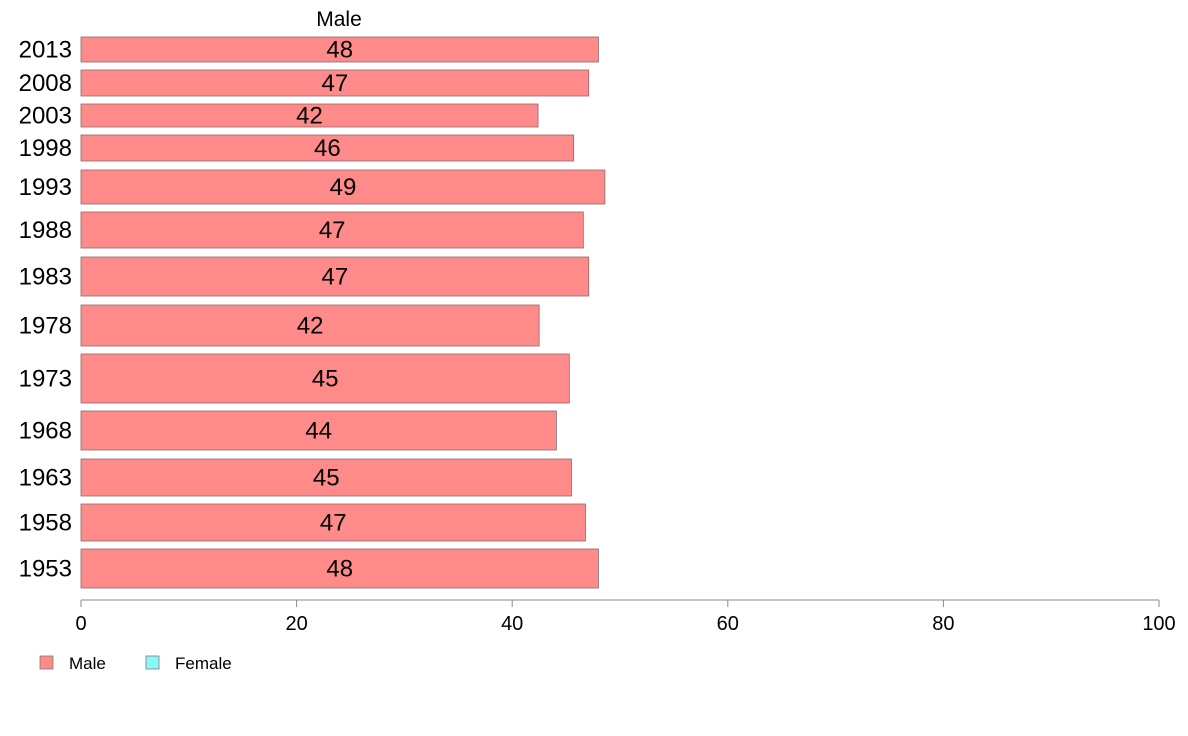  I want to click on bar-1983, so click(335, 276).